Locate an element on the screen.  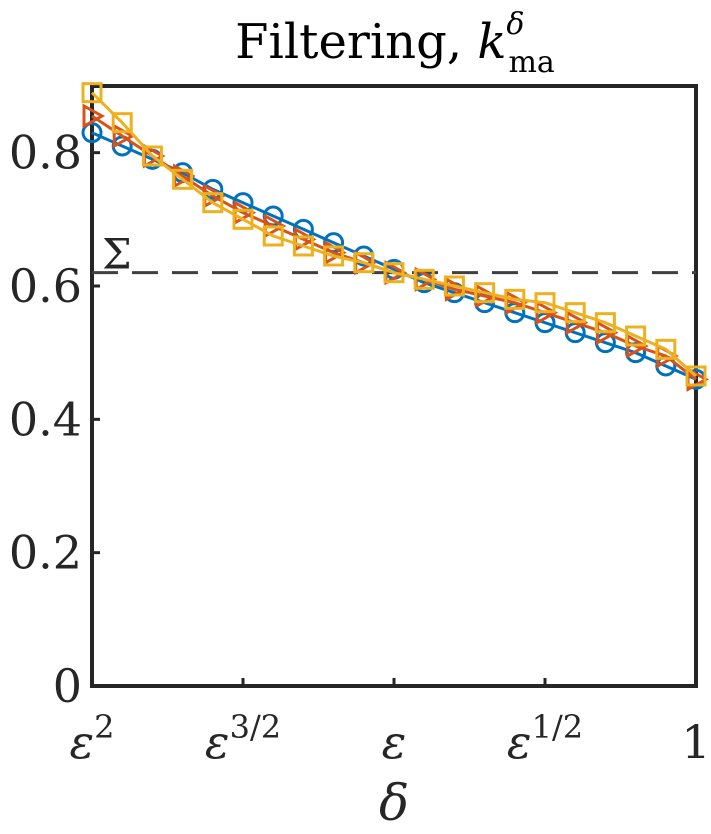
y-tick-label: 0.8 is located at coordinates (45, 153).